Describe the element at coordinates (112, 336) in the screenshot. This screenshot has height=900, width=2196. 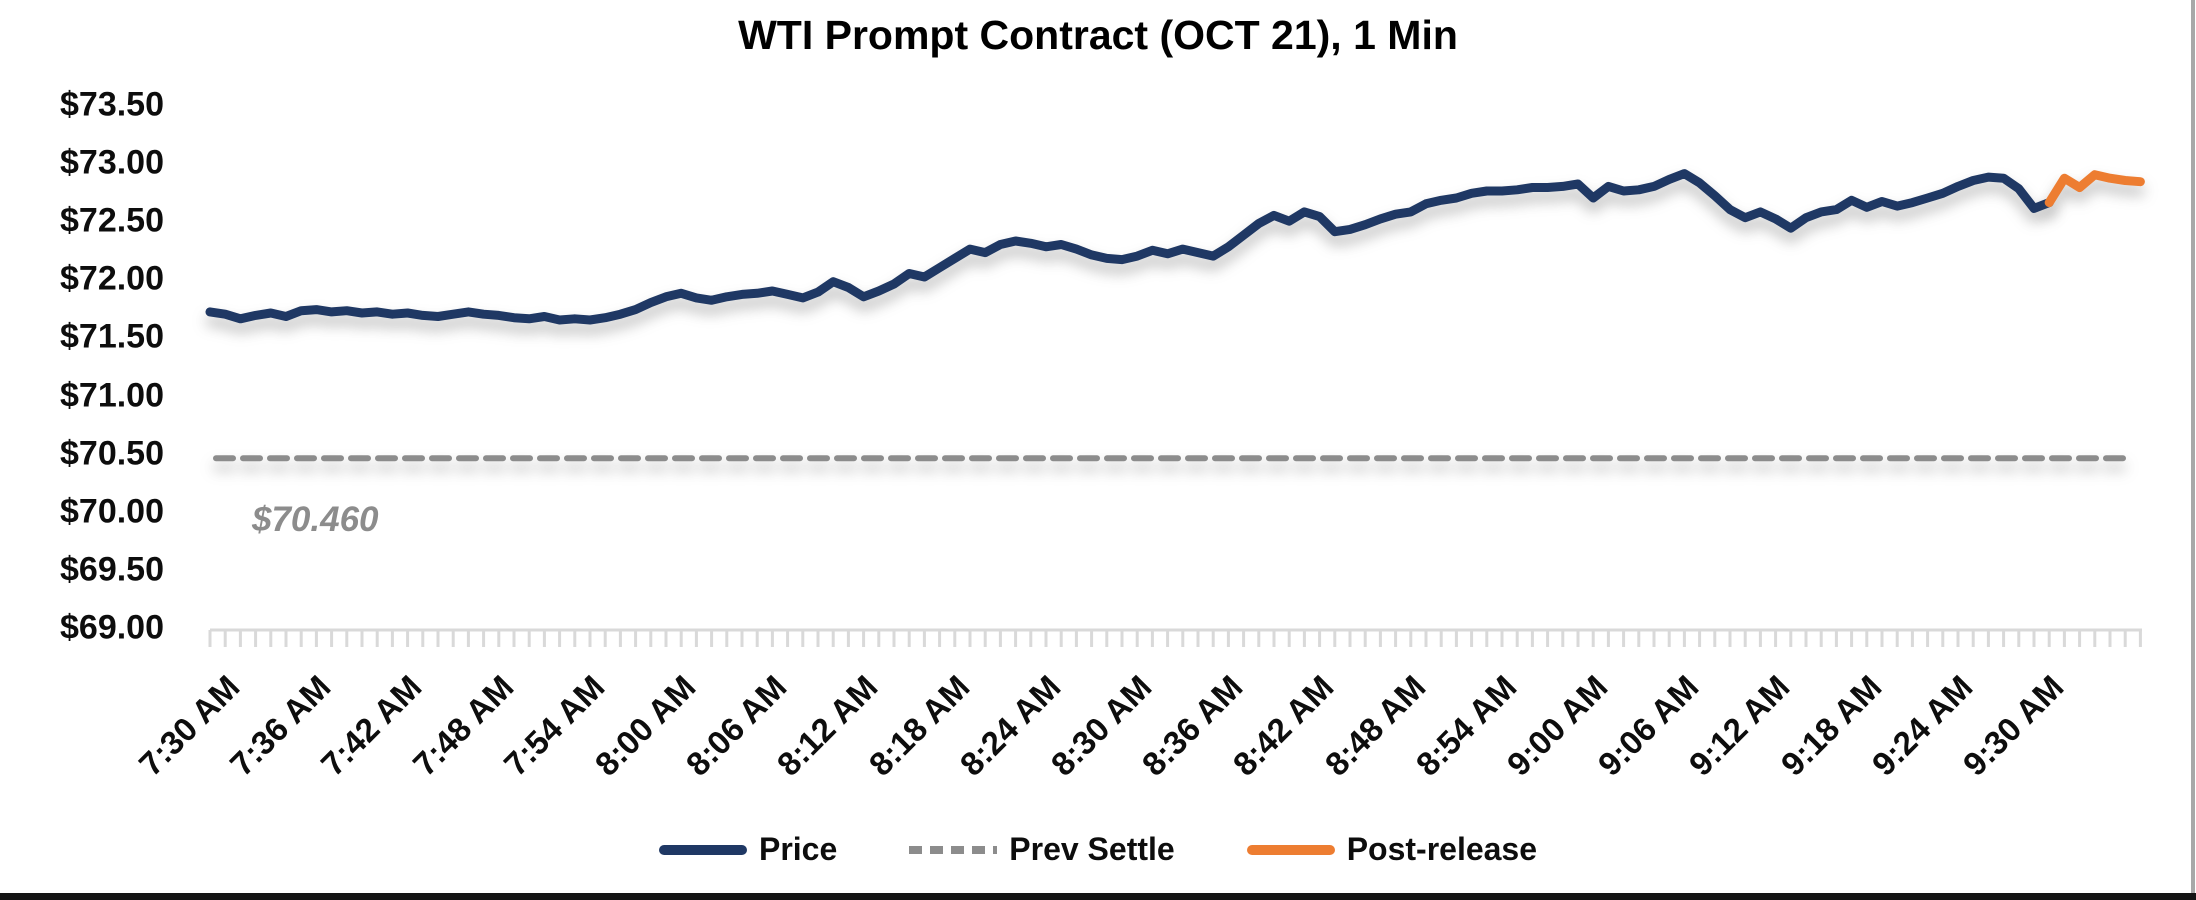
I see `y-axis-tick-label: $71.50` at that location.